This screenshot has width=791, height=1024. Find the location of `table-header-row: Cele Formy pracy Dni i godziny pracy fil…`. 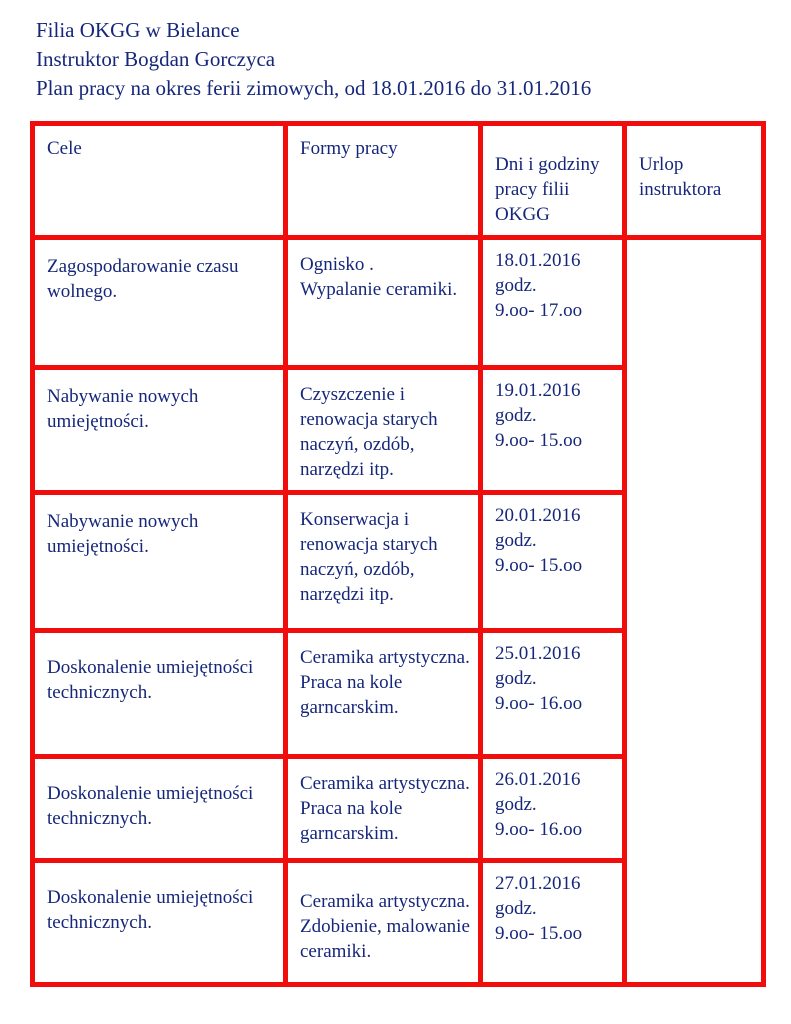

table-header-row: Cele Formy pracy Dni i godziny pracy fil… is located at coordinates (398, 180).